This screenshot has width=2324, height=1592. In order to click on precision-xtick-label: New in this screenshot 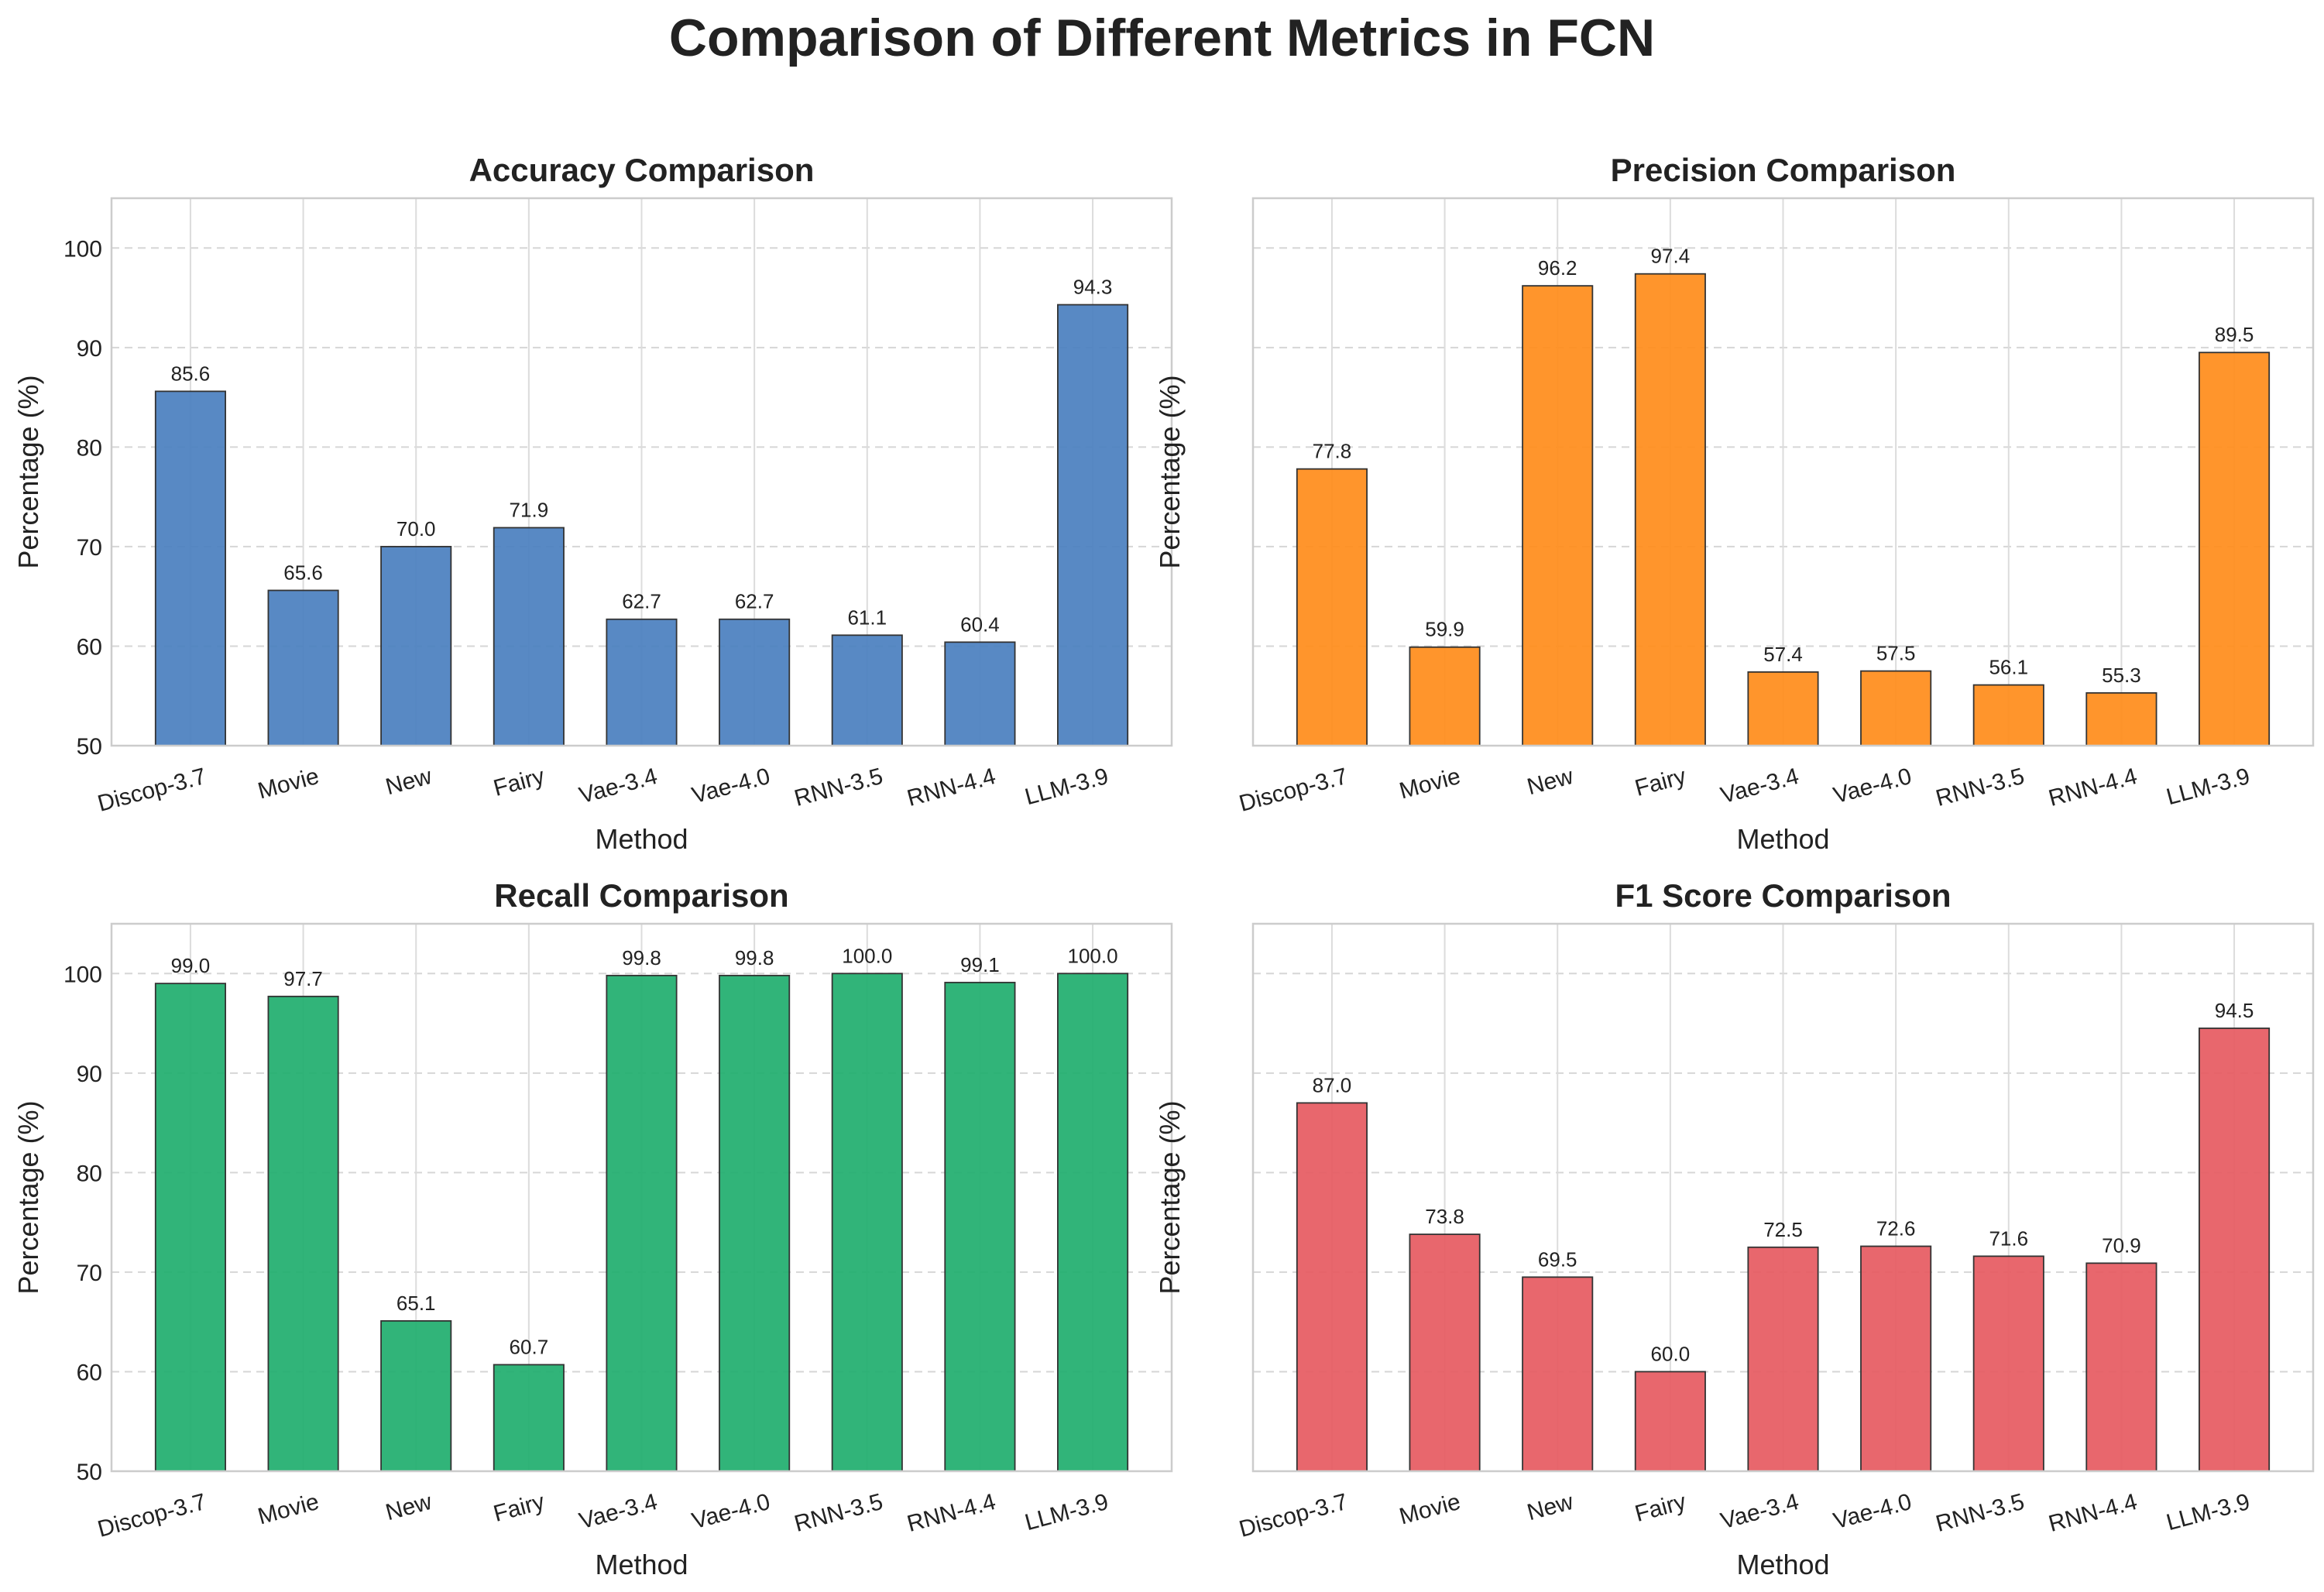, I will do `click(1551, 781)`.